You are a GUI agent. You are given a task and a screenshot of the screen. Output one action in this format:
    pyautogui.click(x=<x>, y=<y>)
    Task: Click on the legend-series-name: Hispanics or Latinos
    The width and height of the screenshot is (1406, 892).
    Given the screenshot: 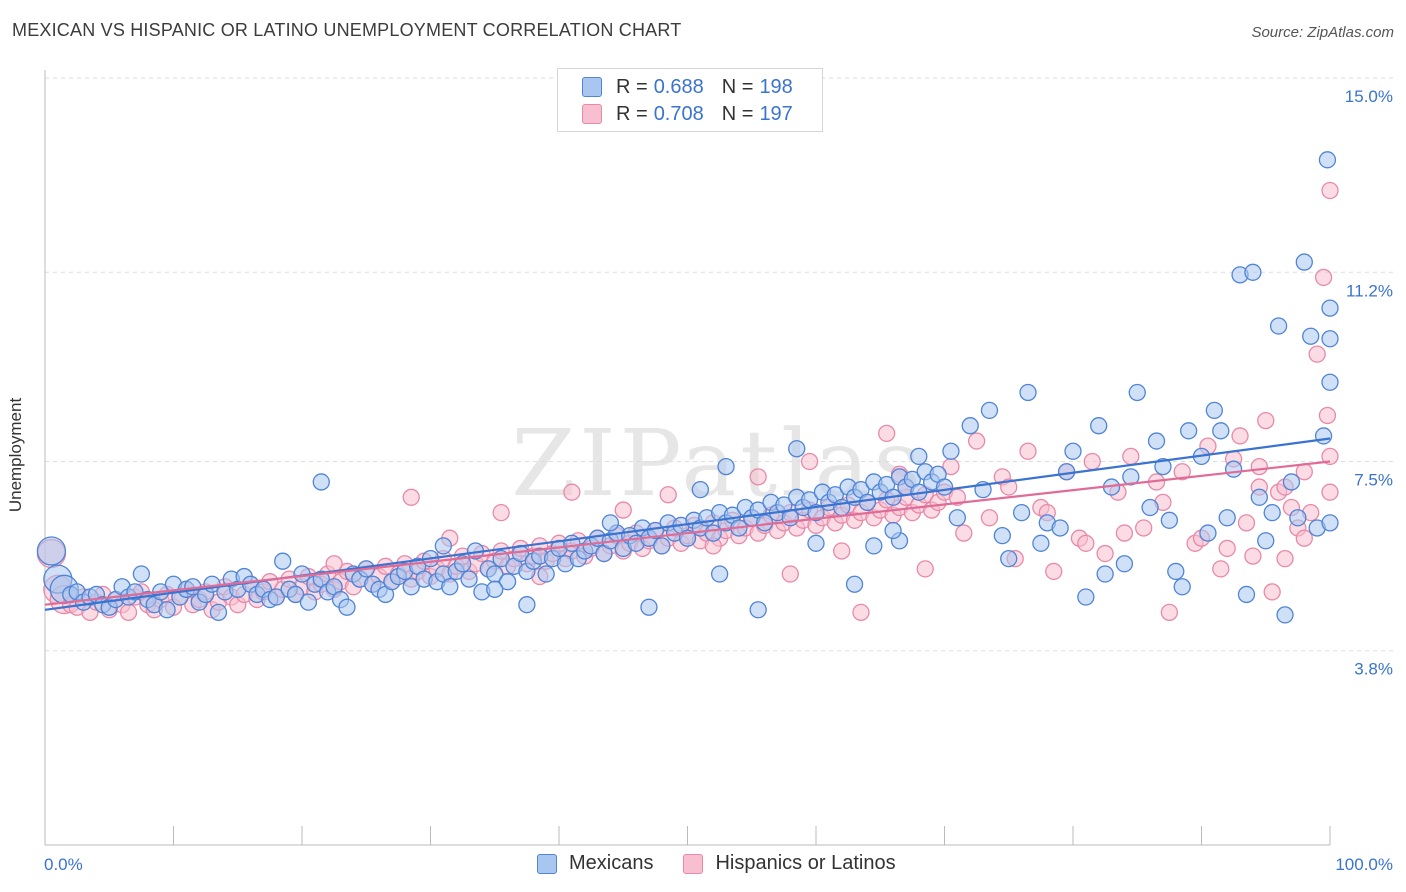 What is the action you would take?
    pyautogui.click(x=805, y=863)
    